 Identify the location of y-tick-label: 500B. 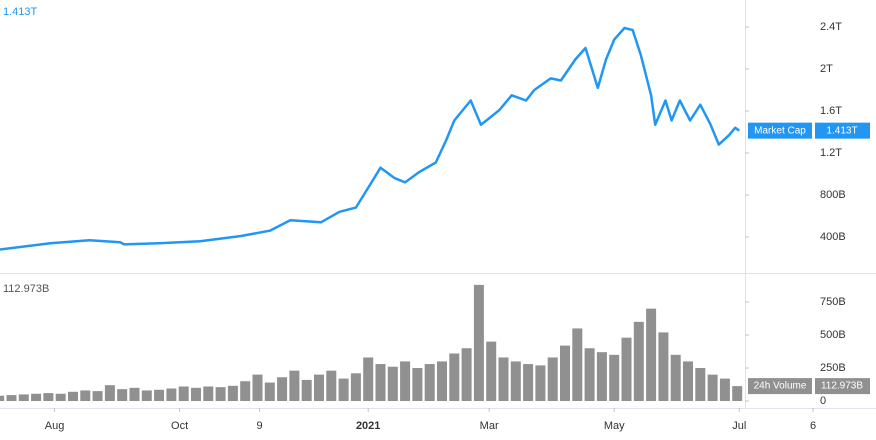
(833, 335).